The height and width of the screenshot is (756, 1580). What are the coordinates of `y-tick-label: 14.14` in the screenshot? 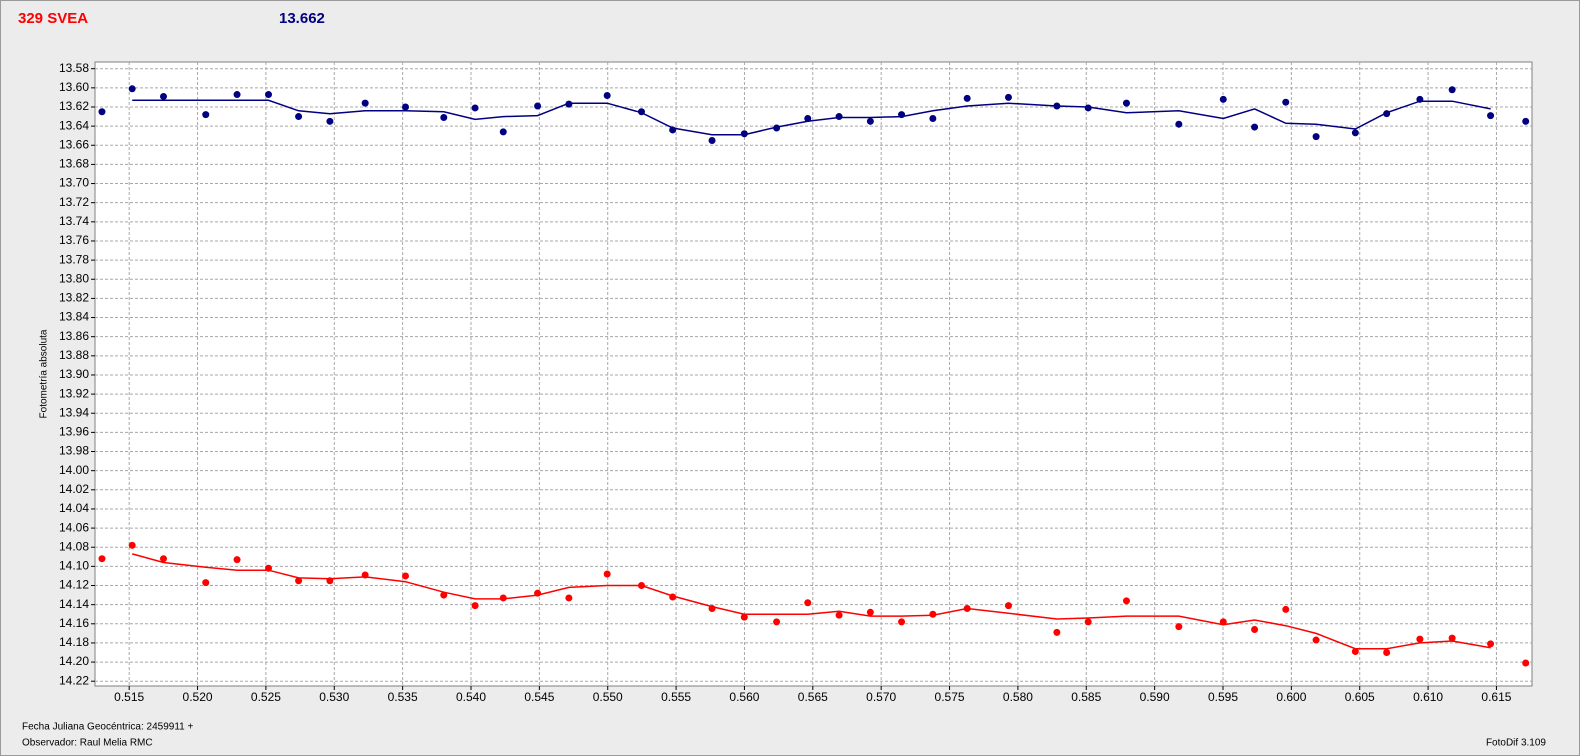 It's located at (74, 604).